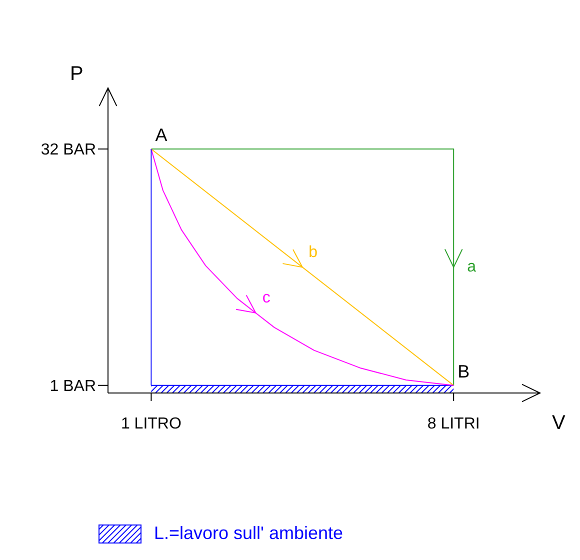 The height and width of the screenshot is (560, 580). What do you see at coordinates (73, 387) in the screenshot?
I see `y-tick-label: 1 BAR` at bounding box center [73, 387].